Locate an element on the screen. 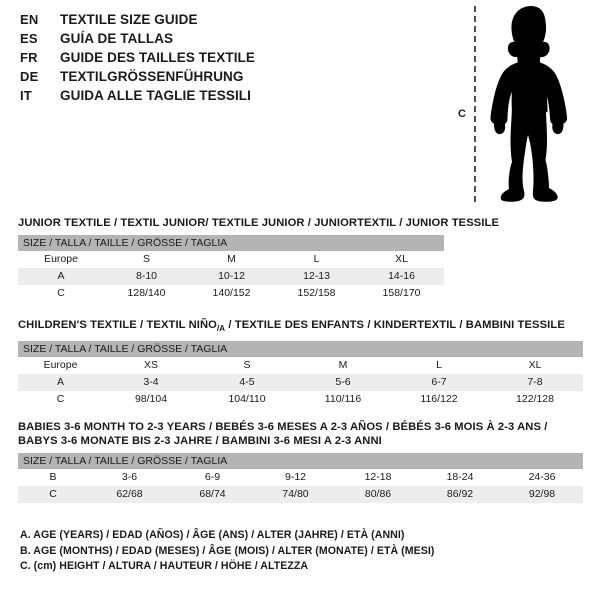  children-group-header-row: SIZE / TALLA / TAILLE / GRÖSSE / TAGLIA is located at coordinates (300, 349).